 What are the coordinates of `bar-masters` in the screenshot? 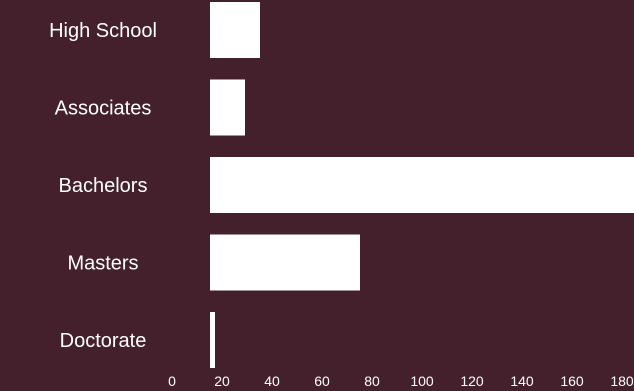 It's located at (285, 262).